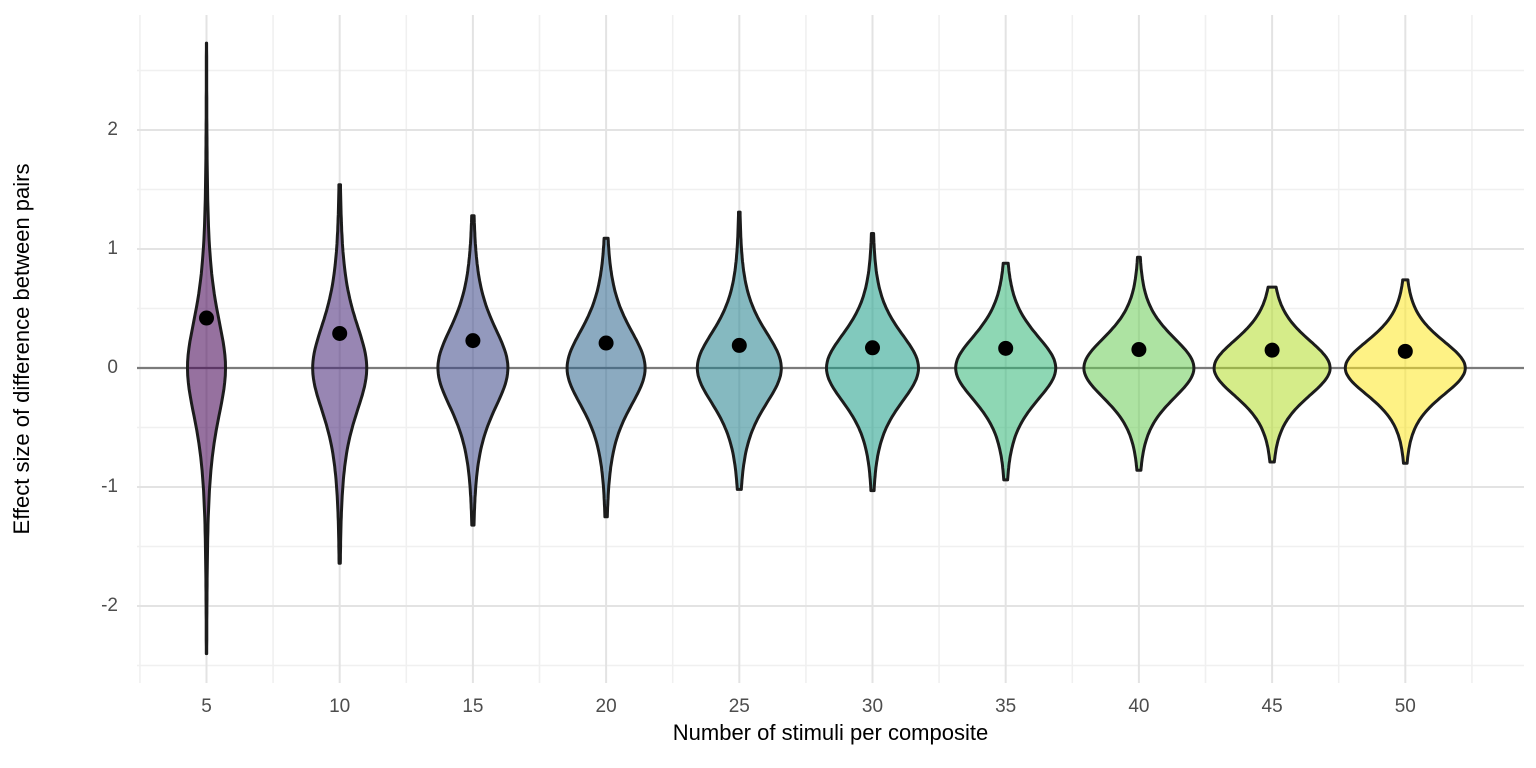 The image size is (1536, 768). What do you see at coordinates (872, 706) in the screenshot?
I see `x-tick-label: 30` at bounding box center [872, 706].